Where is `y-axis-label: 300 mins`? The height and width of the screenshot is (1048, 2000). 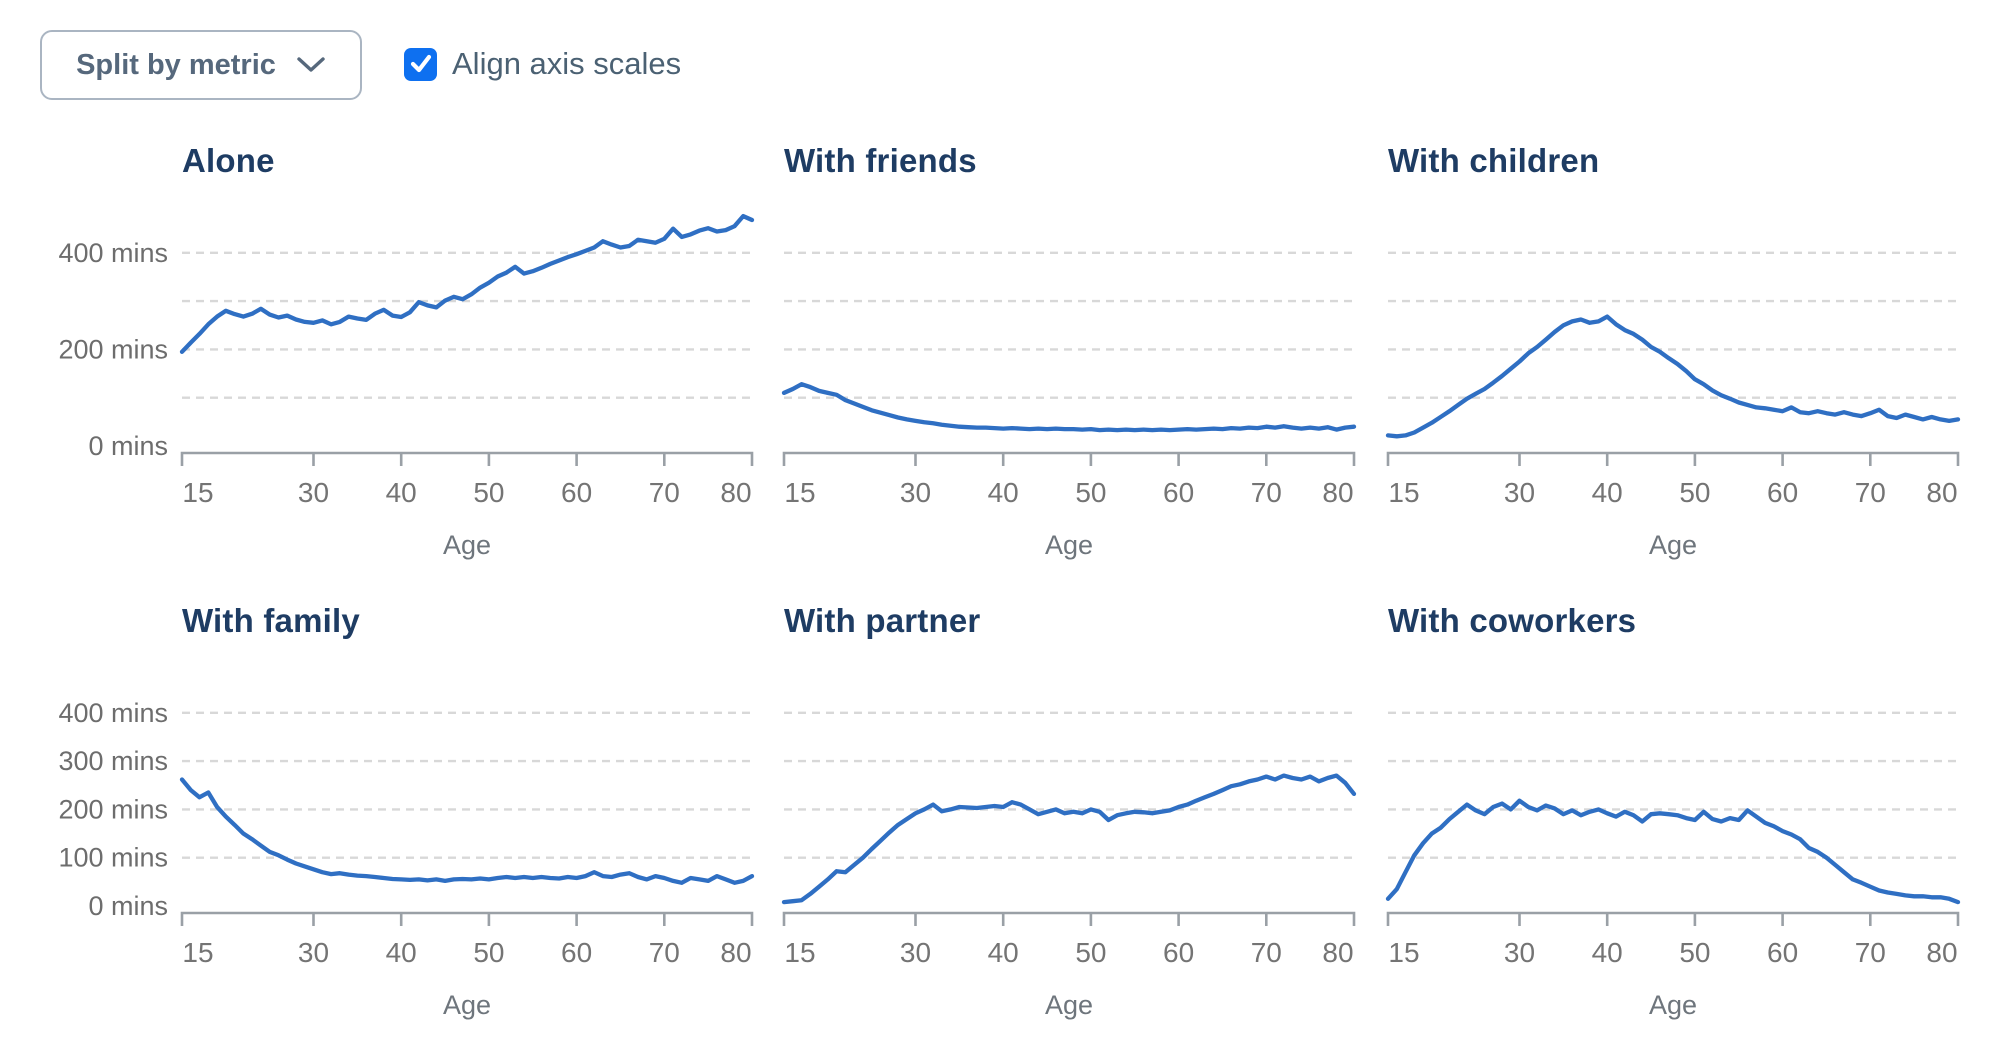
y-axis-label: 300 mins is located at coordinates (113, 761).